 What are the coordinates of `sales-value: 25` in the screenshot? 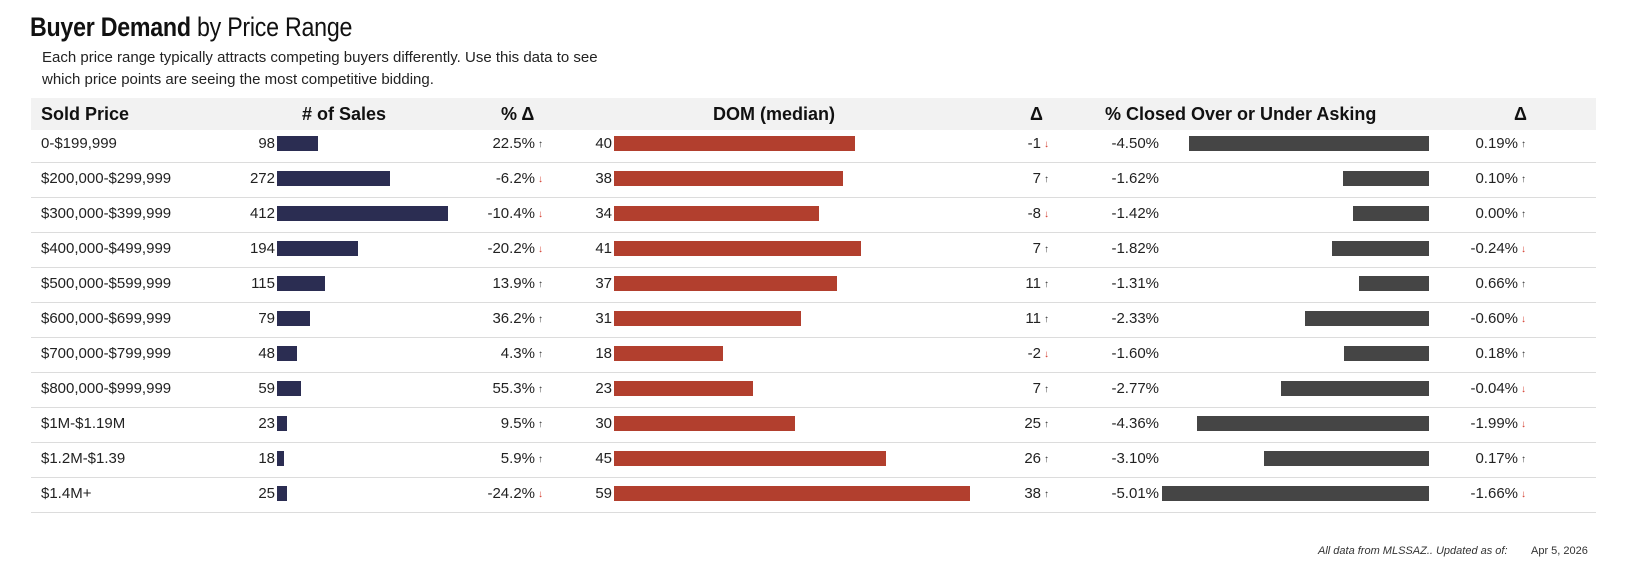 It's located at (266, 493).